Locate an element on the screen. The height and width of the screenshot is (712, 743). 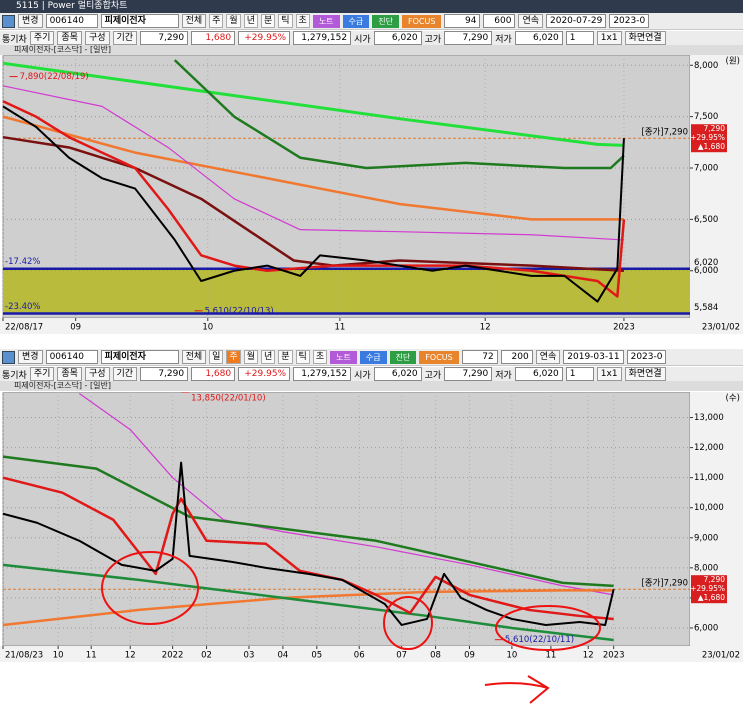
annotation: 5,610(22/10/13) is located at coordinates (239, 311).